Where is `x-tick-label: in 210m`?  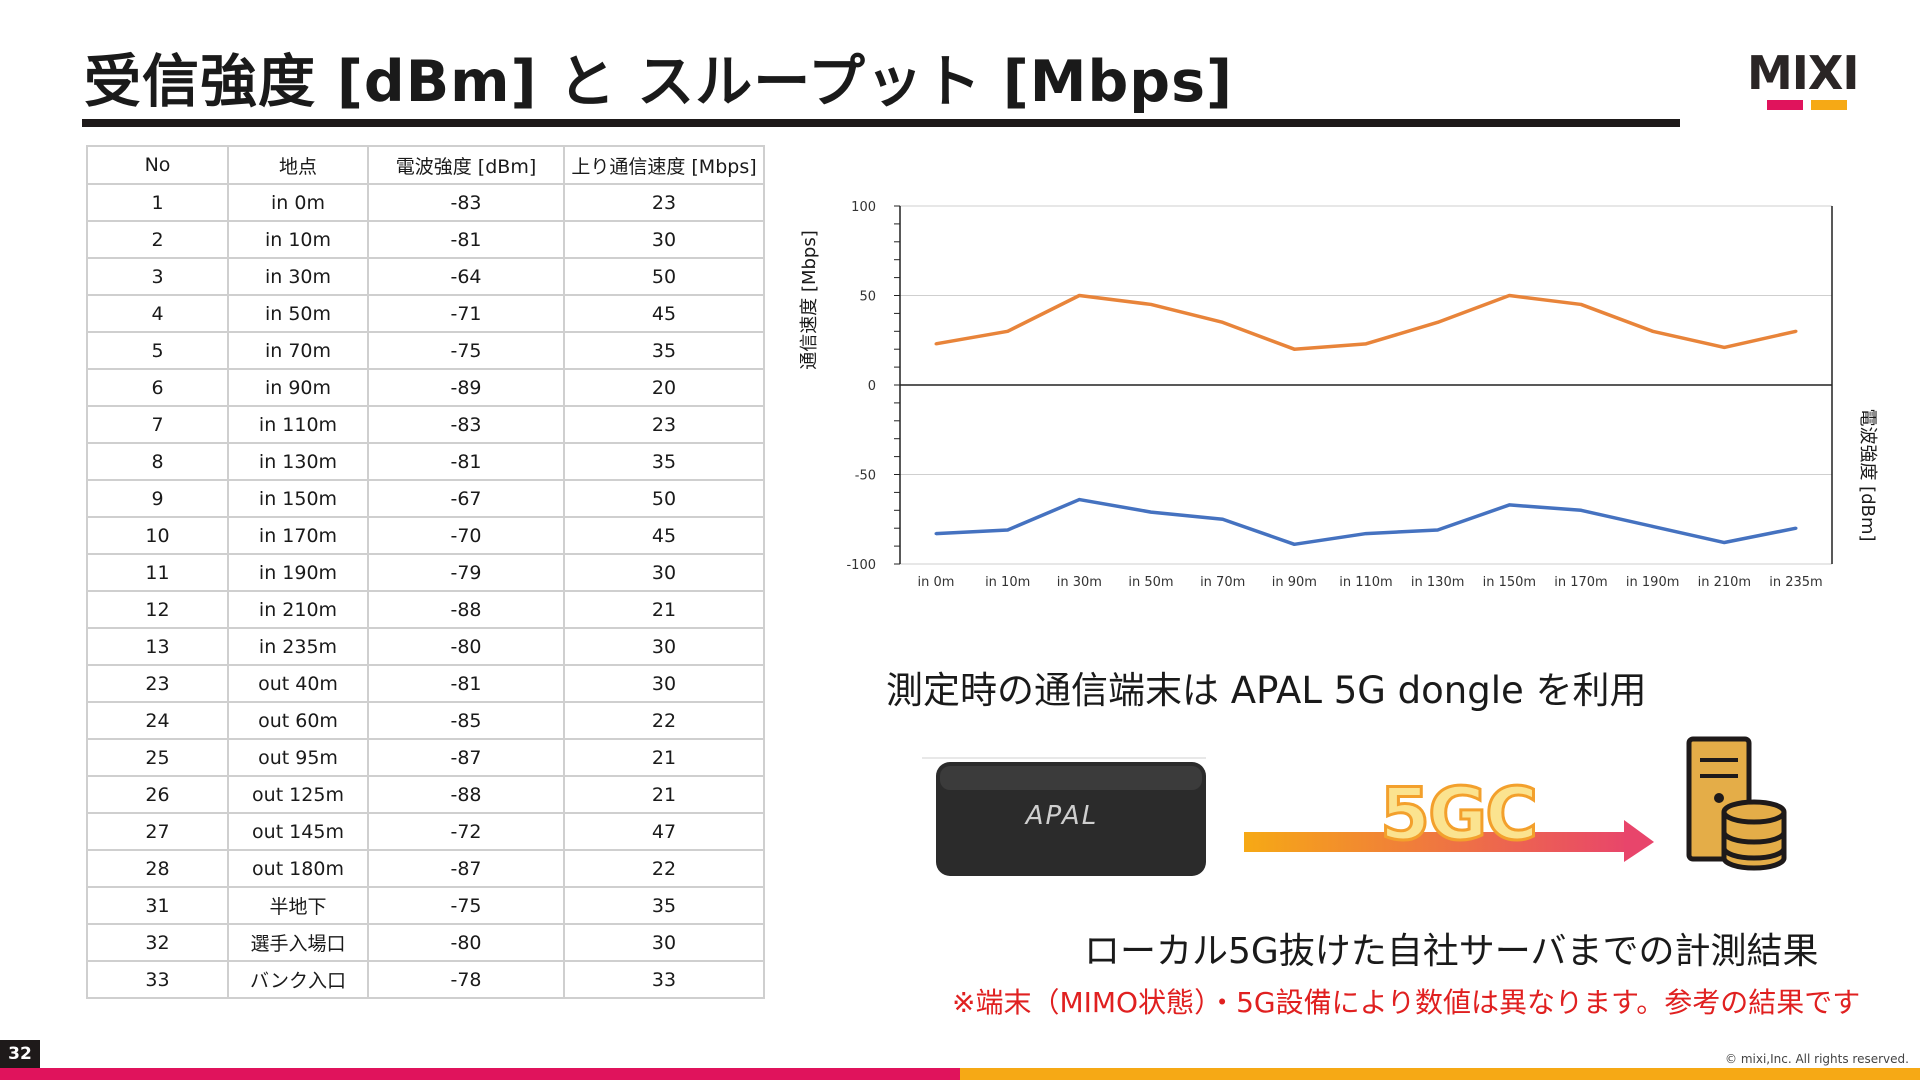 x-tick-label: in 210m is located at coordinates (1724, 581).